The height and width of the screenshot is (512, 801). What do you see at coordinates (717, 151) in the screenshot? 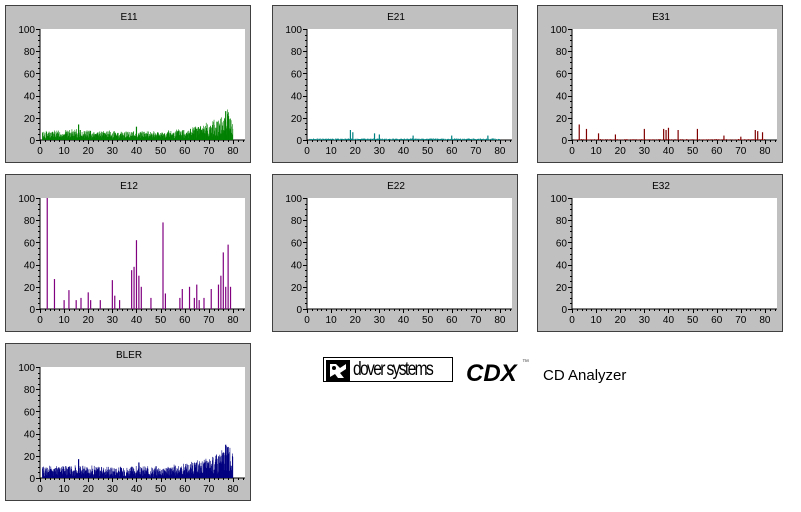
I see `e31-x-tick-label: 60` at bounding box center [717, 151].